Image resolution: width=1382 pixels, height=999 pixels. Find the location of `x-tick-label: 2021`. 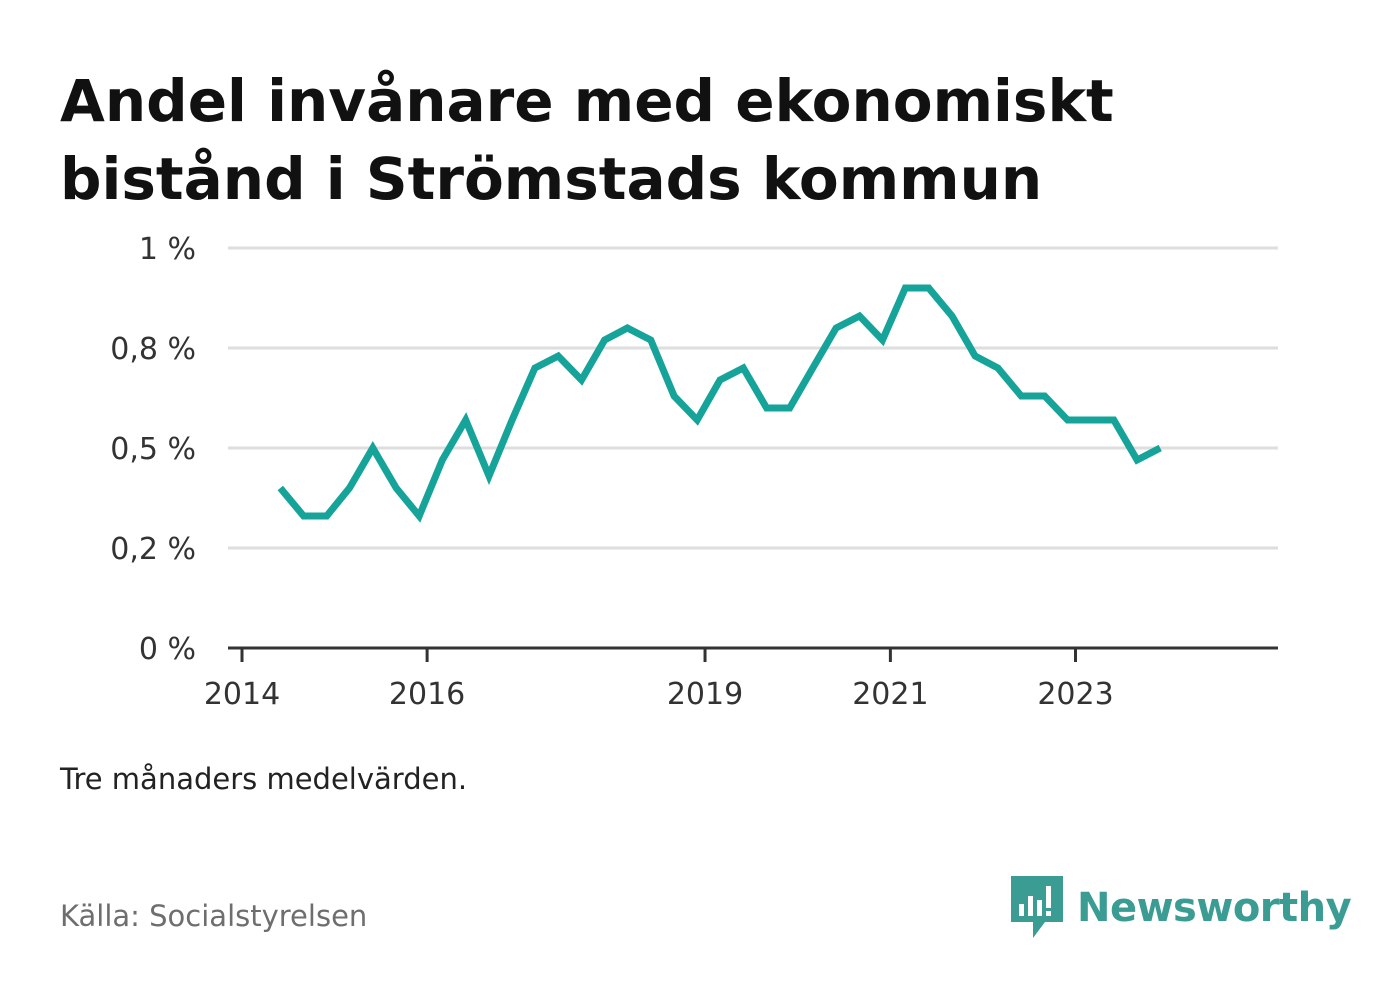

x-tick-label: 2021 is located at coordinates (890, 694).